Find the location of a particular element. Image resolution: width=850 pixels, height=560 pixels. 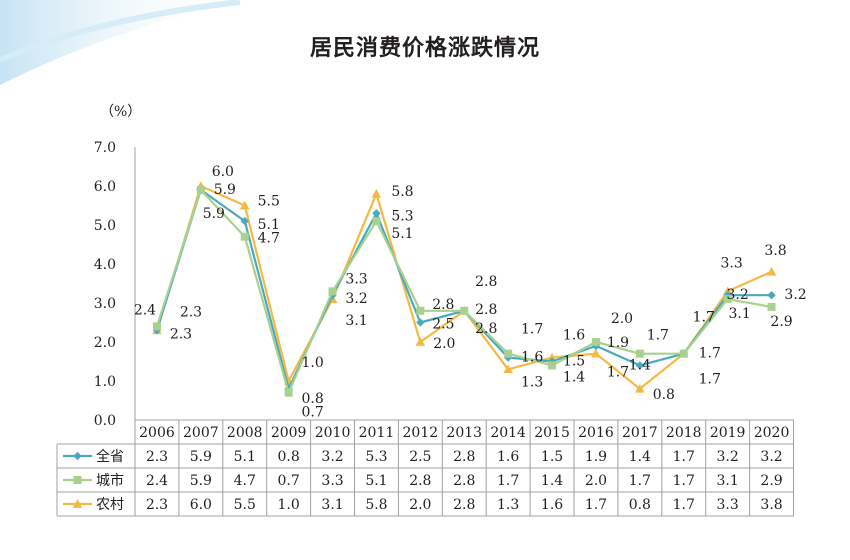

table-cell: 1.3 is located at coordinates (508, 505).